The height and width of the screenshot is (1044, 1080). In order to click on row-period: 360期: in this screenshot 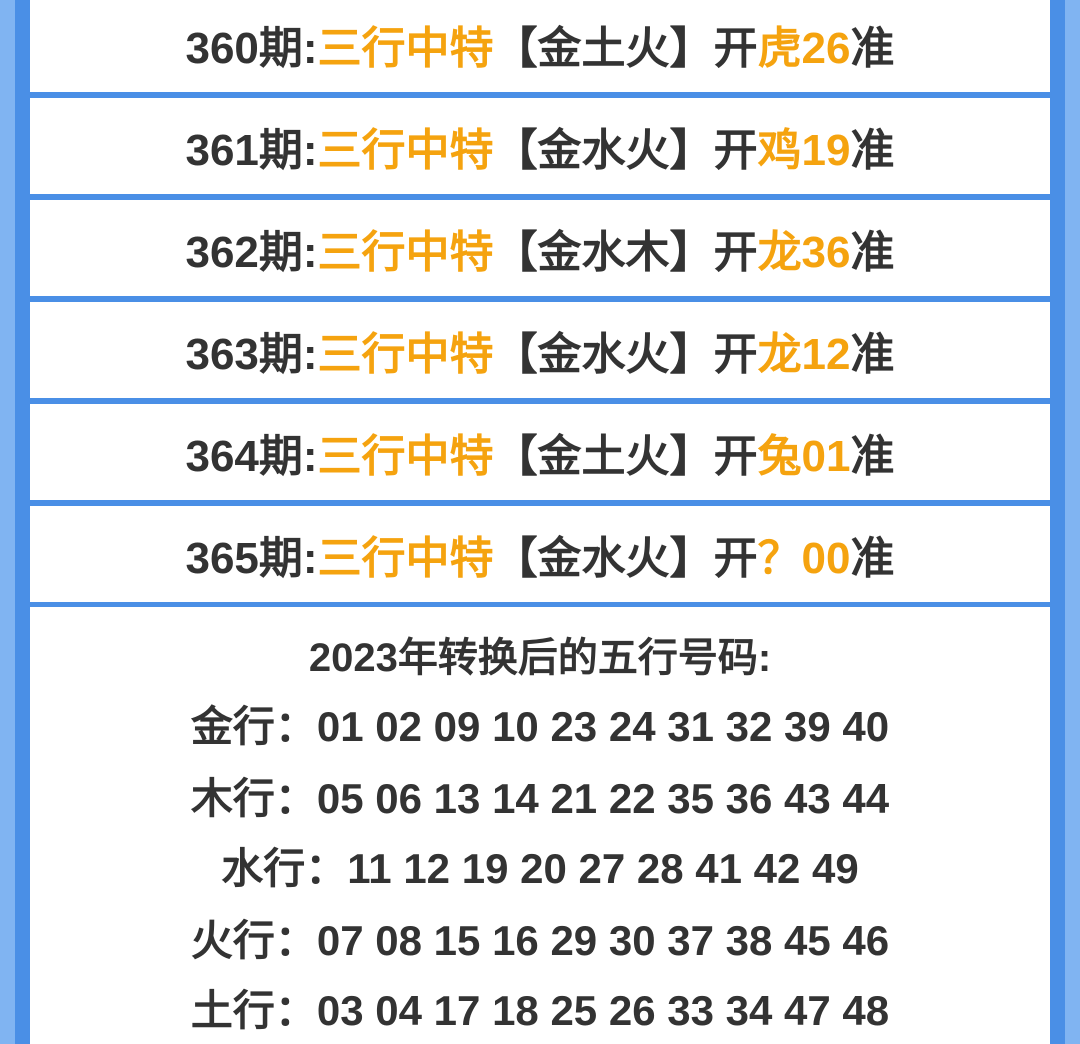, I will do `click(251, 48)`.